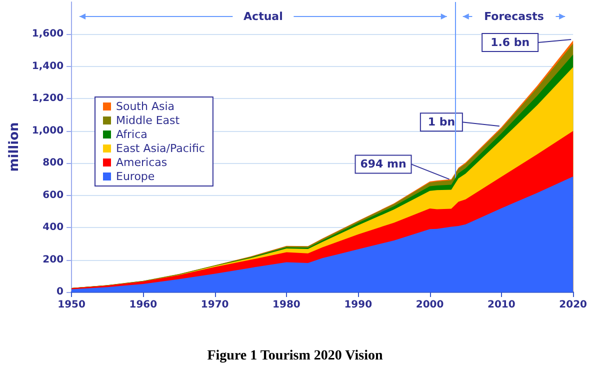 This screenshot has width=590, height=388. Describe the element at coordinates (263, 16) in the screenshot. I see `annotation: Actual` at that location.